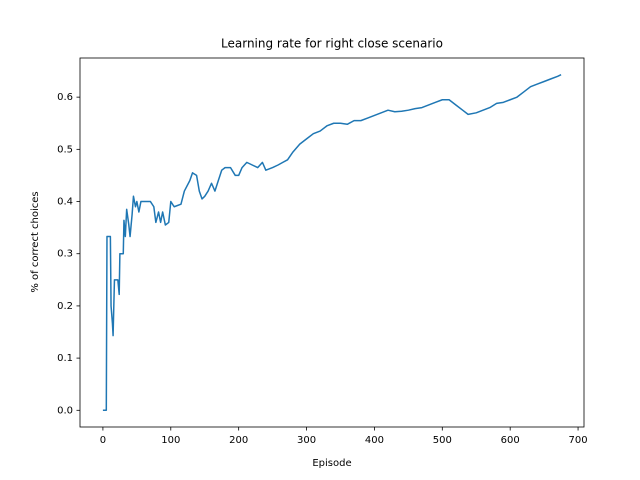 The height and width of the screenshot is (480, 640). What do you see at coordinates (65, 254) in the screenshot?
I see `y-tick-label: 0.3` at bounding box center [65, 254].